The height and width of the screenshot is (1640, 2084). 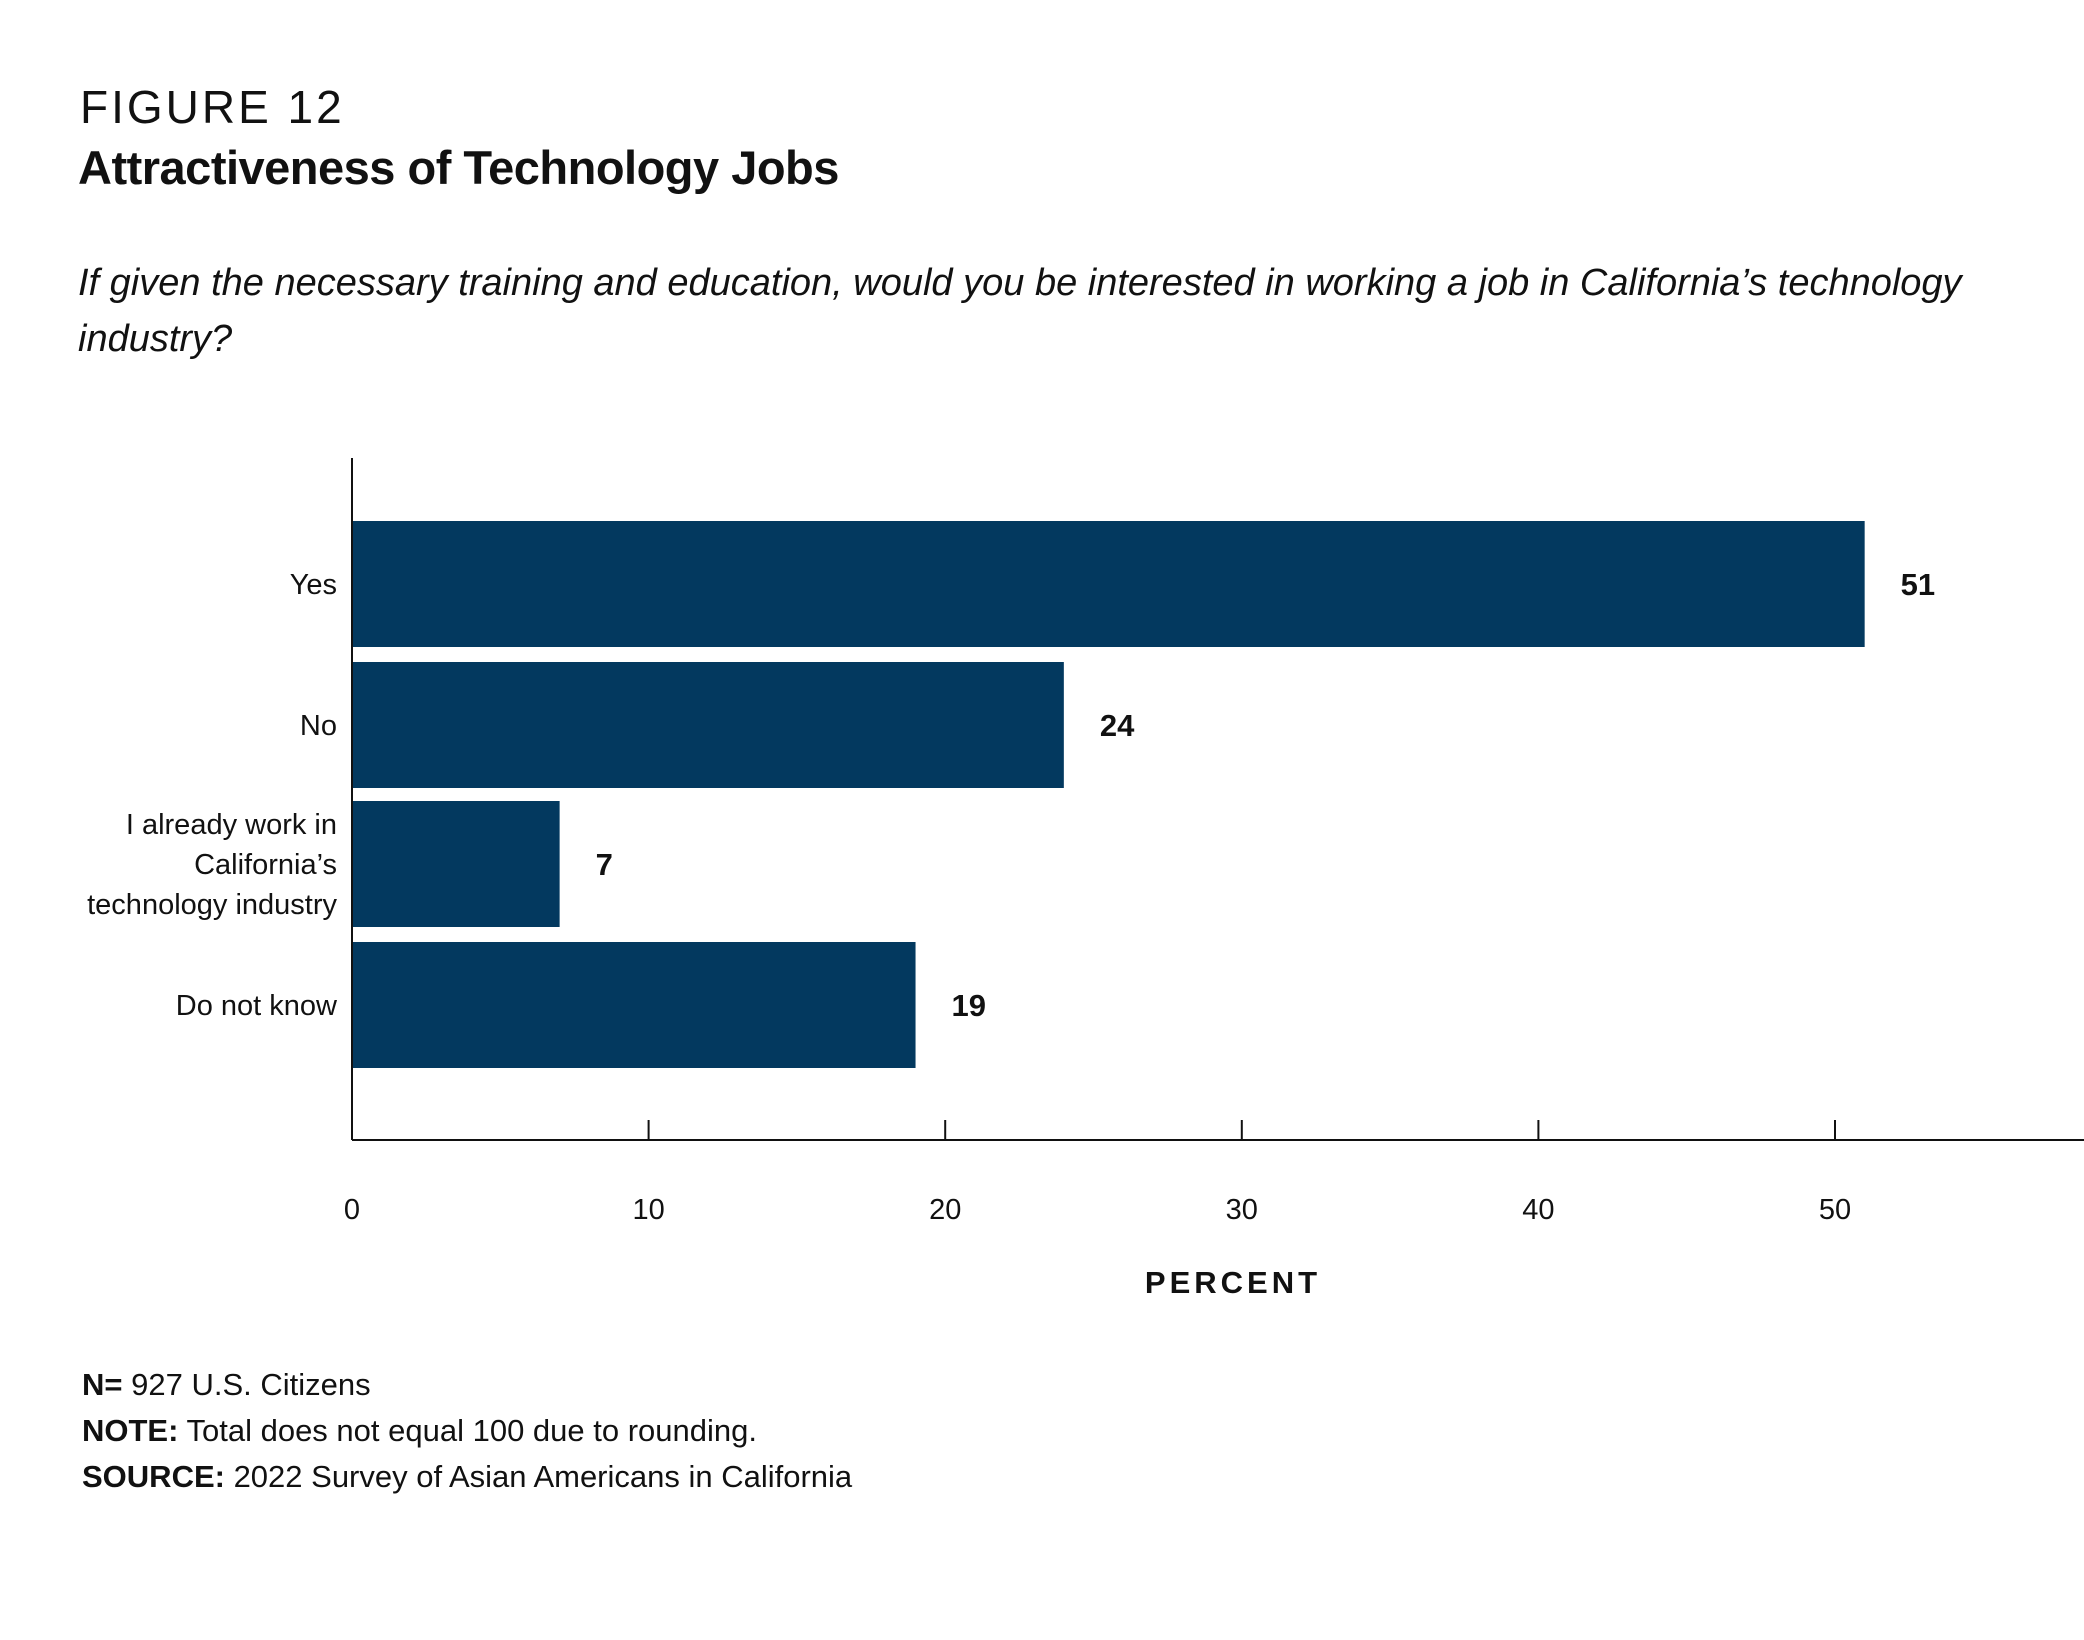 I want to click on category-label-0: Yes, so click(x=313, y=585).